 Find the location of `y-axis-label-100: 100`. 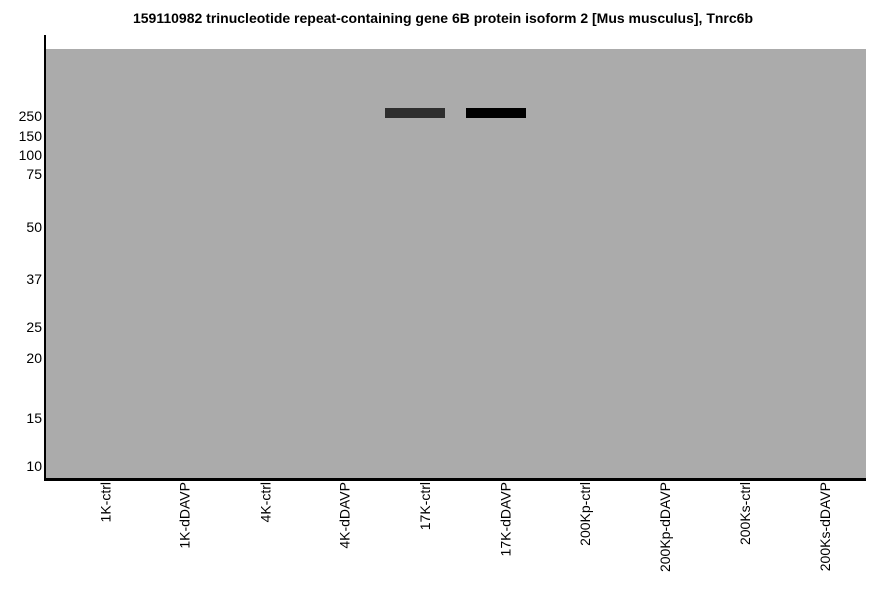

y-axis-label-100: 100 is located at coordinates (30, 155).